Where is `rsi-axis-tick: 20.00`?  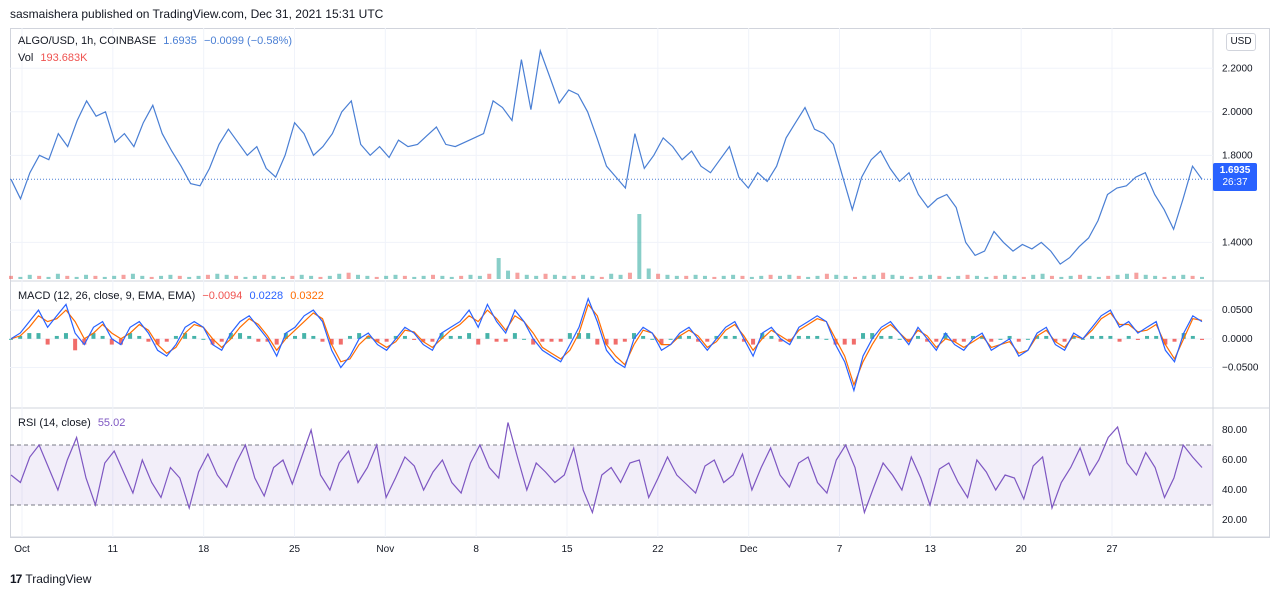
rsi-axis-tick: 20.00 is located at coordinates (1234, 520).